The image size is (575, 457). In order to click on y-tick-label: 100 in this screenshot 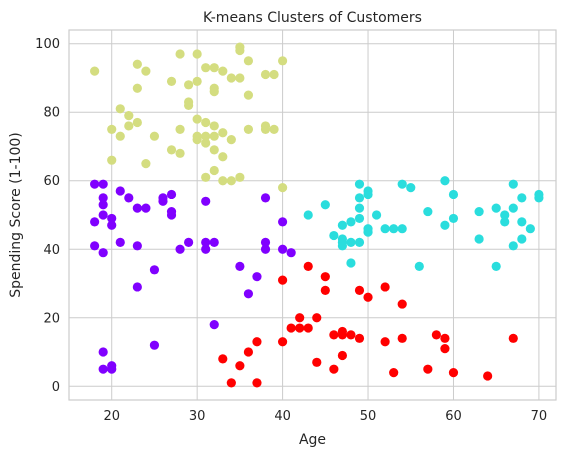, I will do `click(47, 44)`.